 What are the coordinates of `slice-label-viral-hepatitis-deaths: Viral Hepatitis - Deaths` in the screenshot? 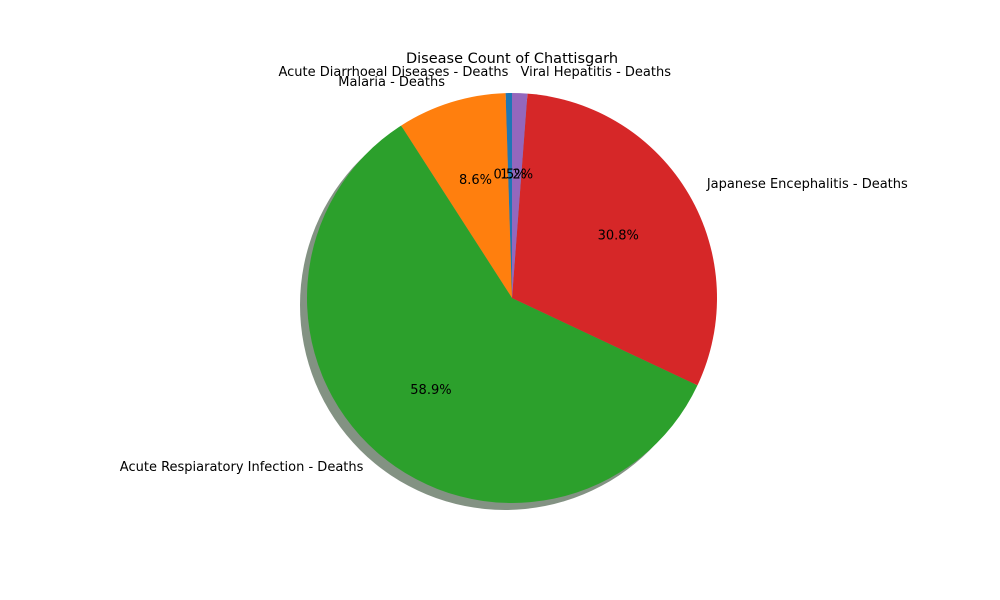 It's located at (595, 72).